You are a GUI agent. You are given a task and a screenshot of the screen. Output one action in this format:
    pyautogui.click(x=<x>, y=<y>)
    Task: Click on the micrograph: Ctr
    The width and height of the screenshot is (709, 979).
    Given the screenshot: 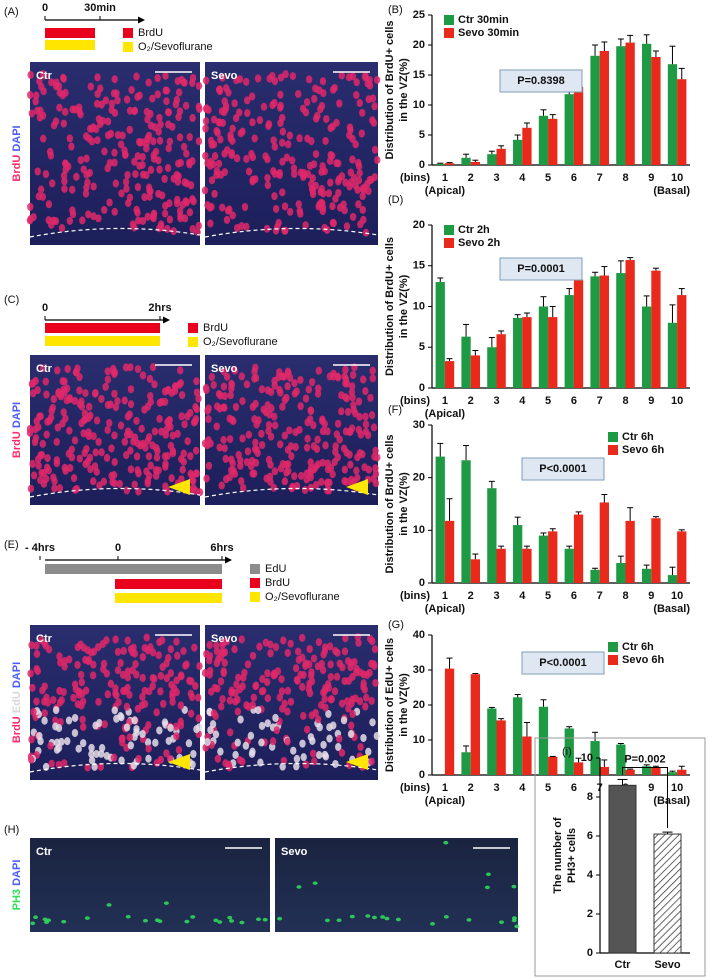 What is the action you would take?
    pyautogui.click(x=150, y=885)
    